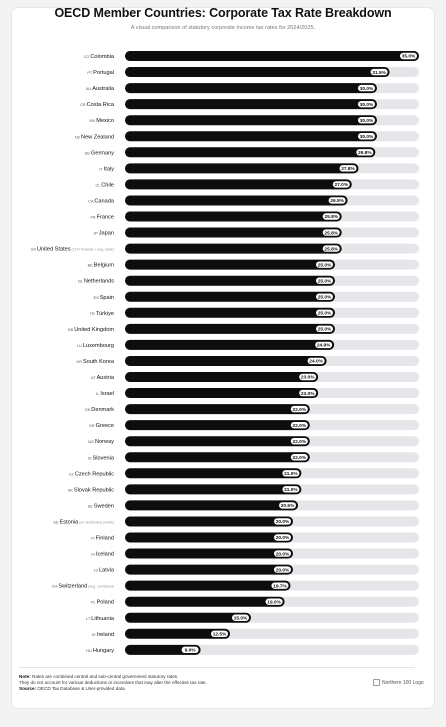 The height and width of the screenshot is (727, 446). What do you see at coordinates (107, 298) in the screenshot?
I see `country-name: Spain` at bounding box center [107, 298].